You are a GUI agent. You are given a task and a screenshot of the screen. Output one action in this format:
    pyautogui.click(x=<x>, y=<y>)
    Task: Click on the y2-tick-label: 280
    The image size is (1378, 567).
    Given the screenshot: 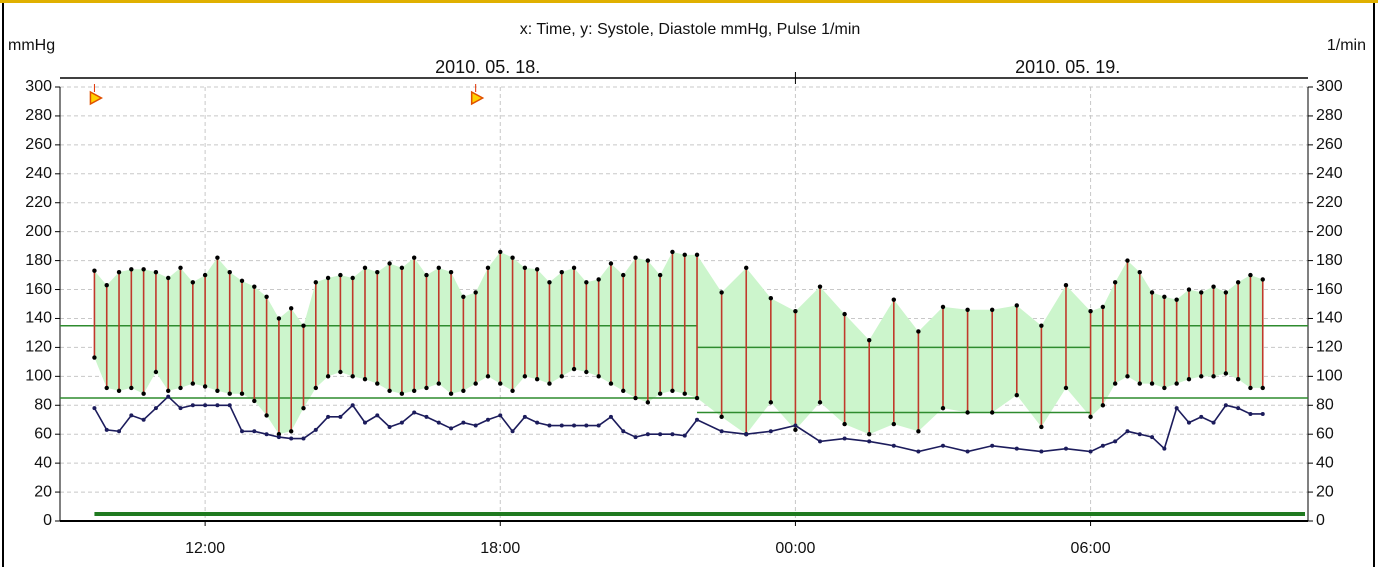 What is the action you would take?
    pyautogui.click(x=1329, y=115)
    